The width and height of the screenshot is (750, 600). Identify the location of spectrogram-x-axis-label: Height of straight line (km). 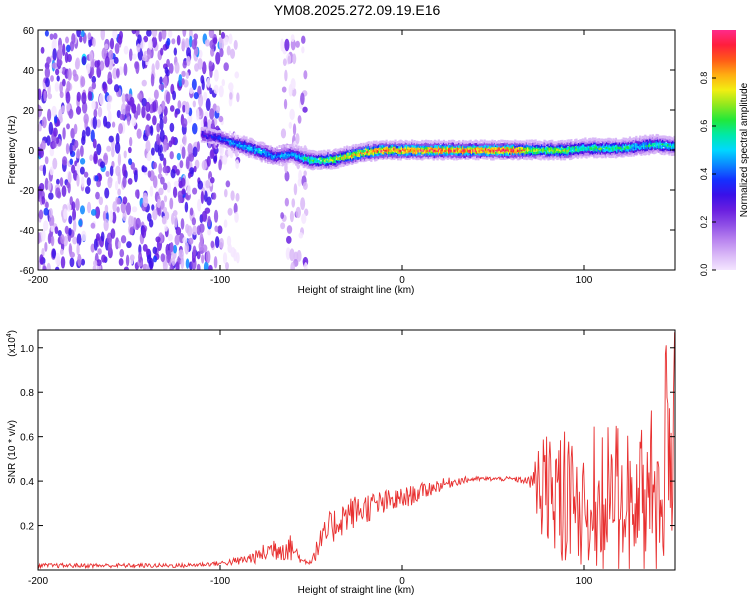
(356, 290).